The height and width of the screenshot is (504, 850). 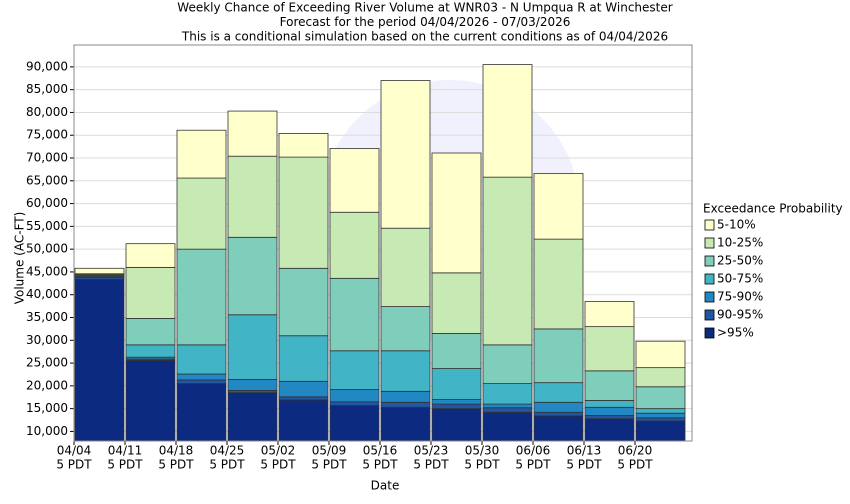 I want to click on y-tick-label: 10,000, so click(x=47, y=431).